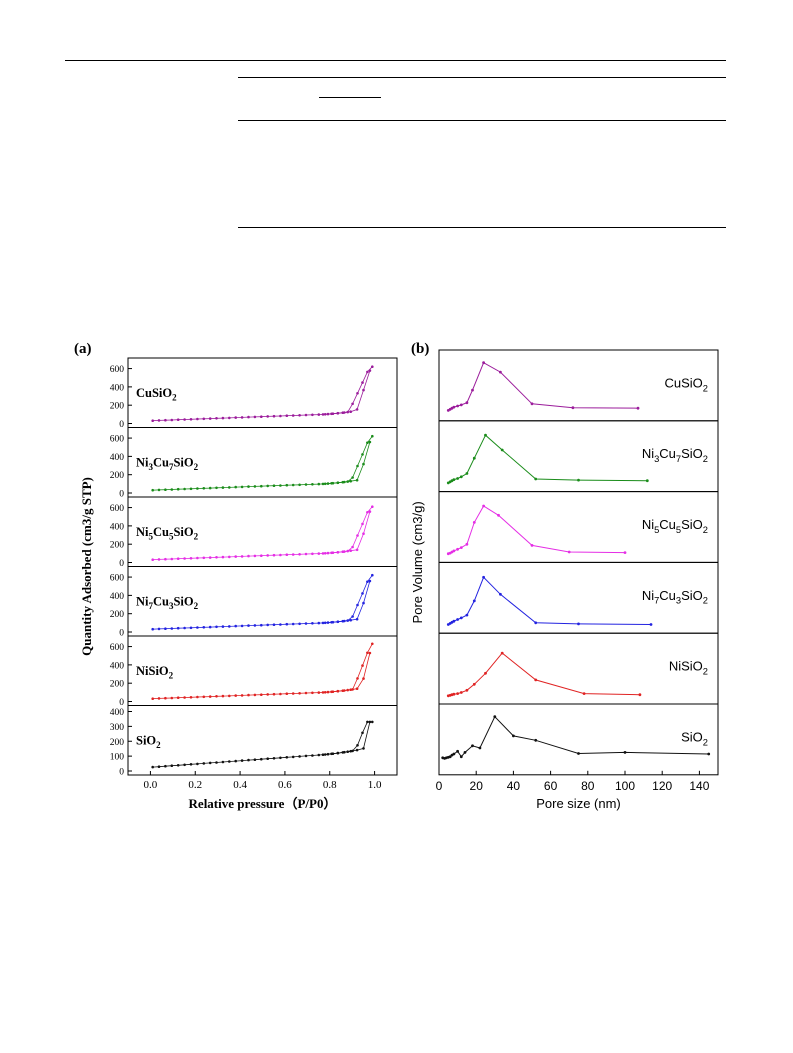 The width and height of the screenshot is (793, 1053). I want to click on x-tick-label: 120, so click(662, 786).